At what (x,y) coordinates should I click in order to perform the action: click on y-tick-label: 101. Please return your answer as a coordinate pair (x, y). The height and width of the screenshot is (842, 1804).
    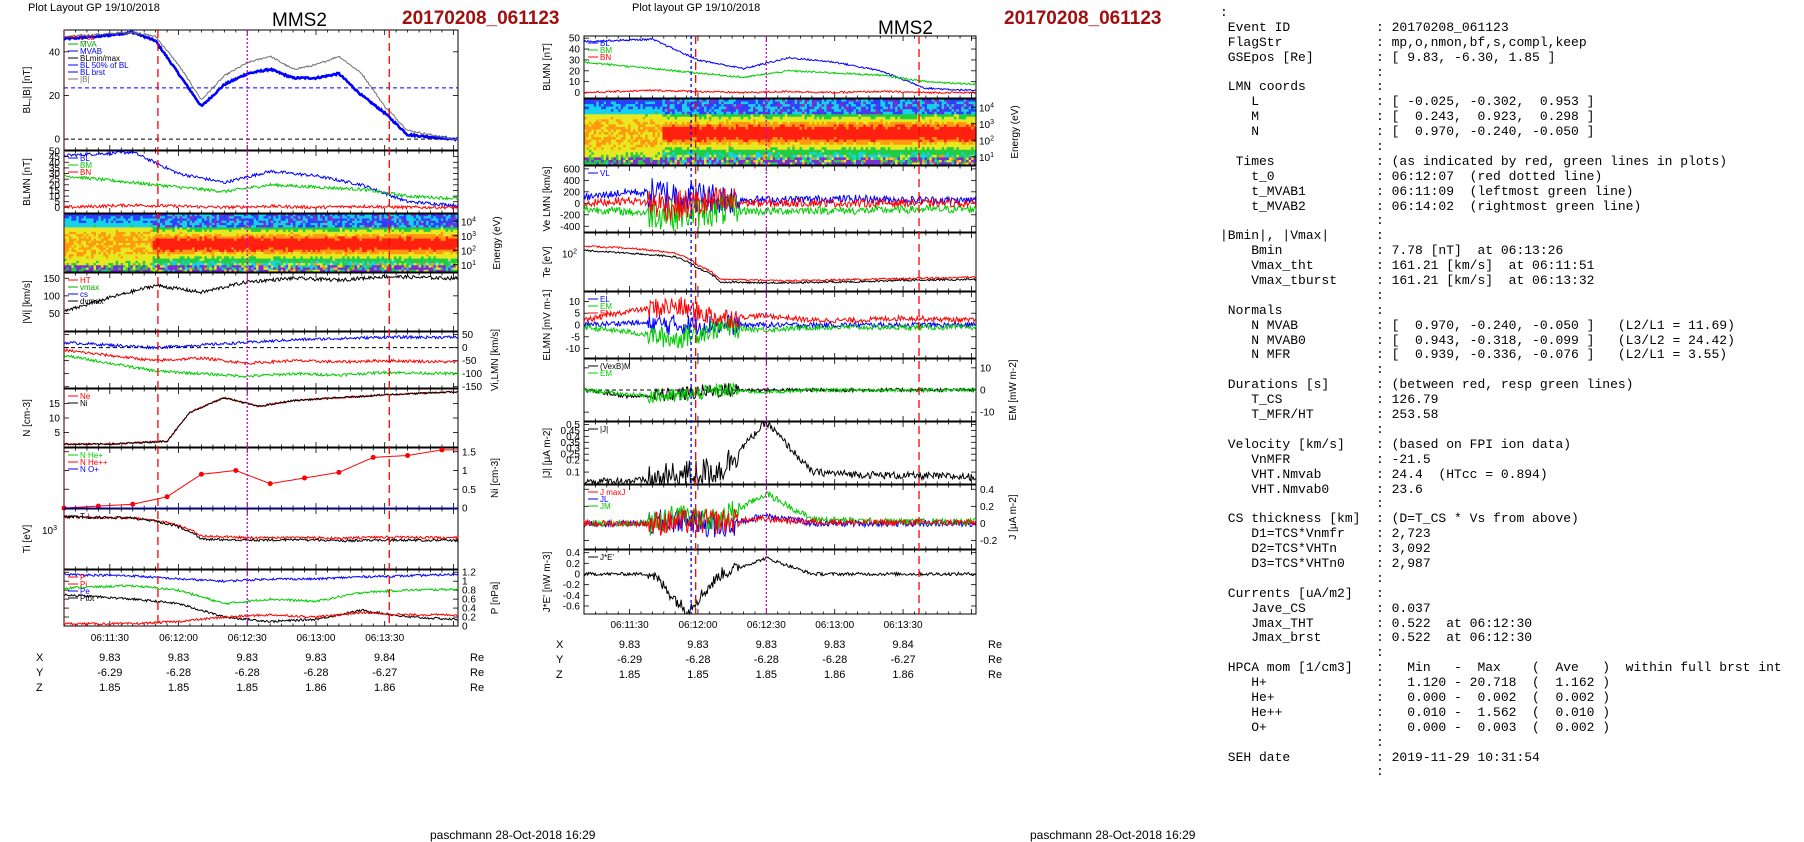
    Looking at the image, I should click on (468, 266).